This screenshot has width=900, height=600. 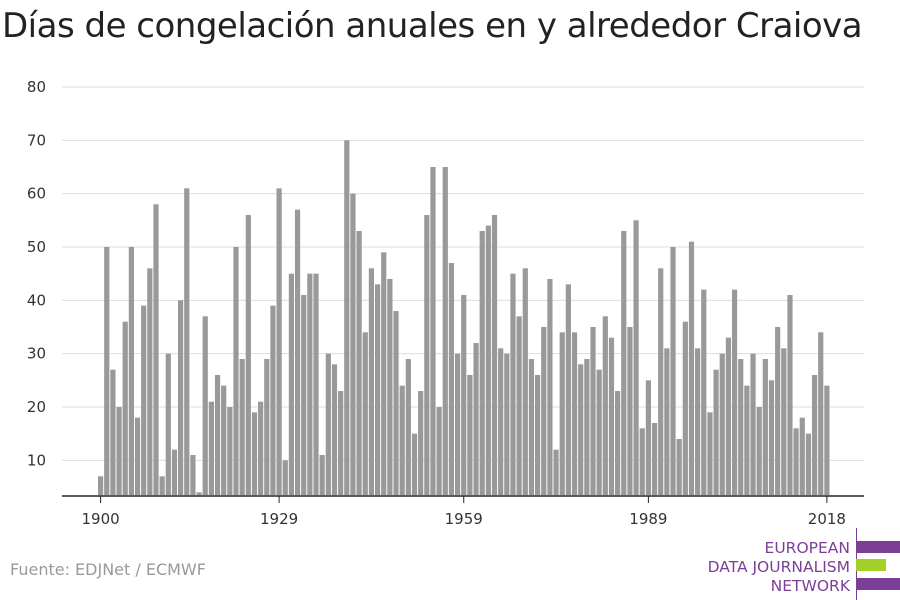 I want to click on bar-1907, so click(x=144, y=400).